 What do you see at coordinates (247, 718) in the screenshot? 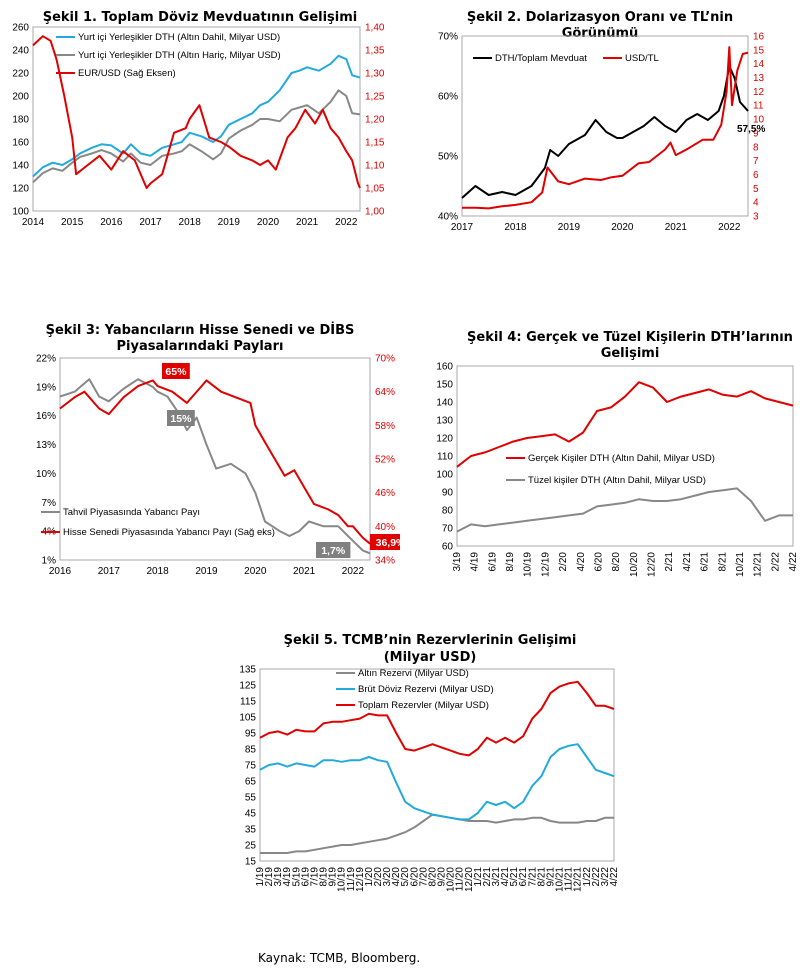
I see `y-tick-label: 105` at bounding box center [247, 718].